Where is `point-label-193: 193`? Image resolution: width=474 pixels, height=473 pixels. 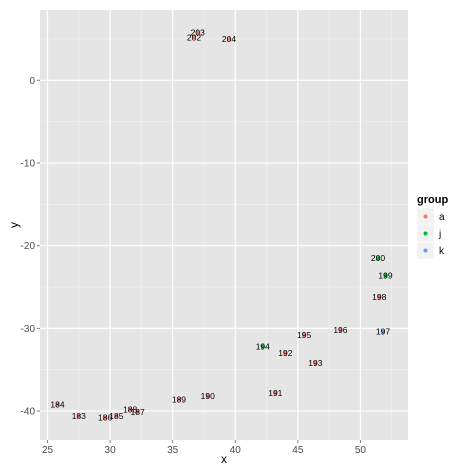
point-label-193: 193 is located at coordinates (315, 363).